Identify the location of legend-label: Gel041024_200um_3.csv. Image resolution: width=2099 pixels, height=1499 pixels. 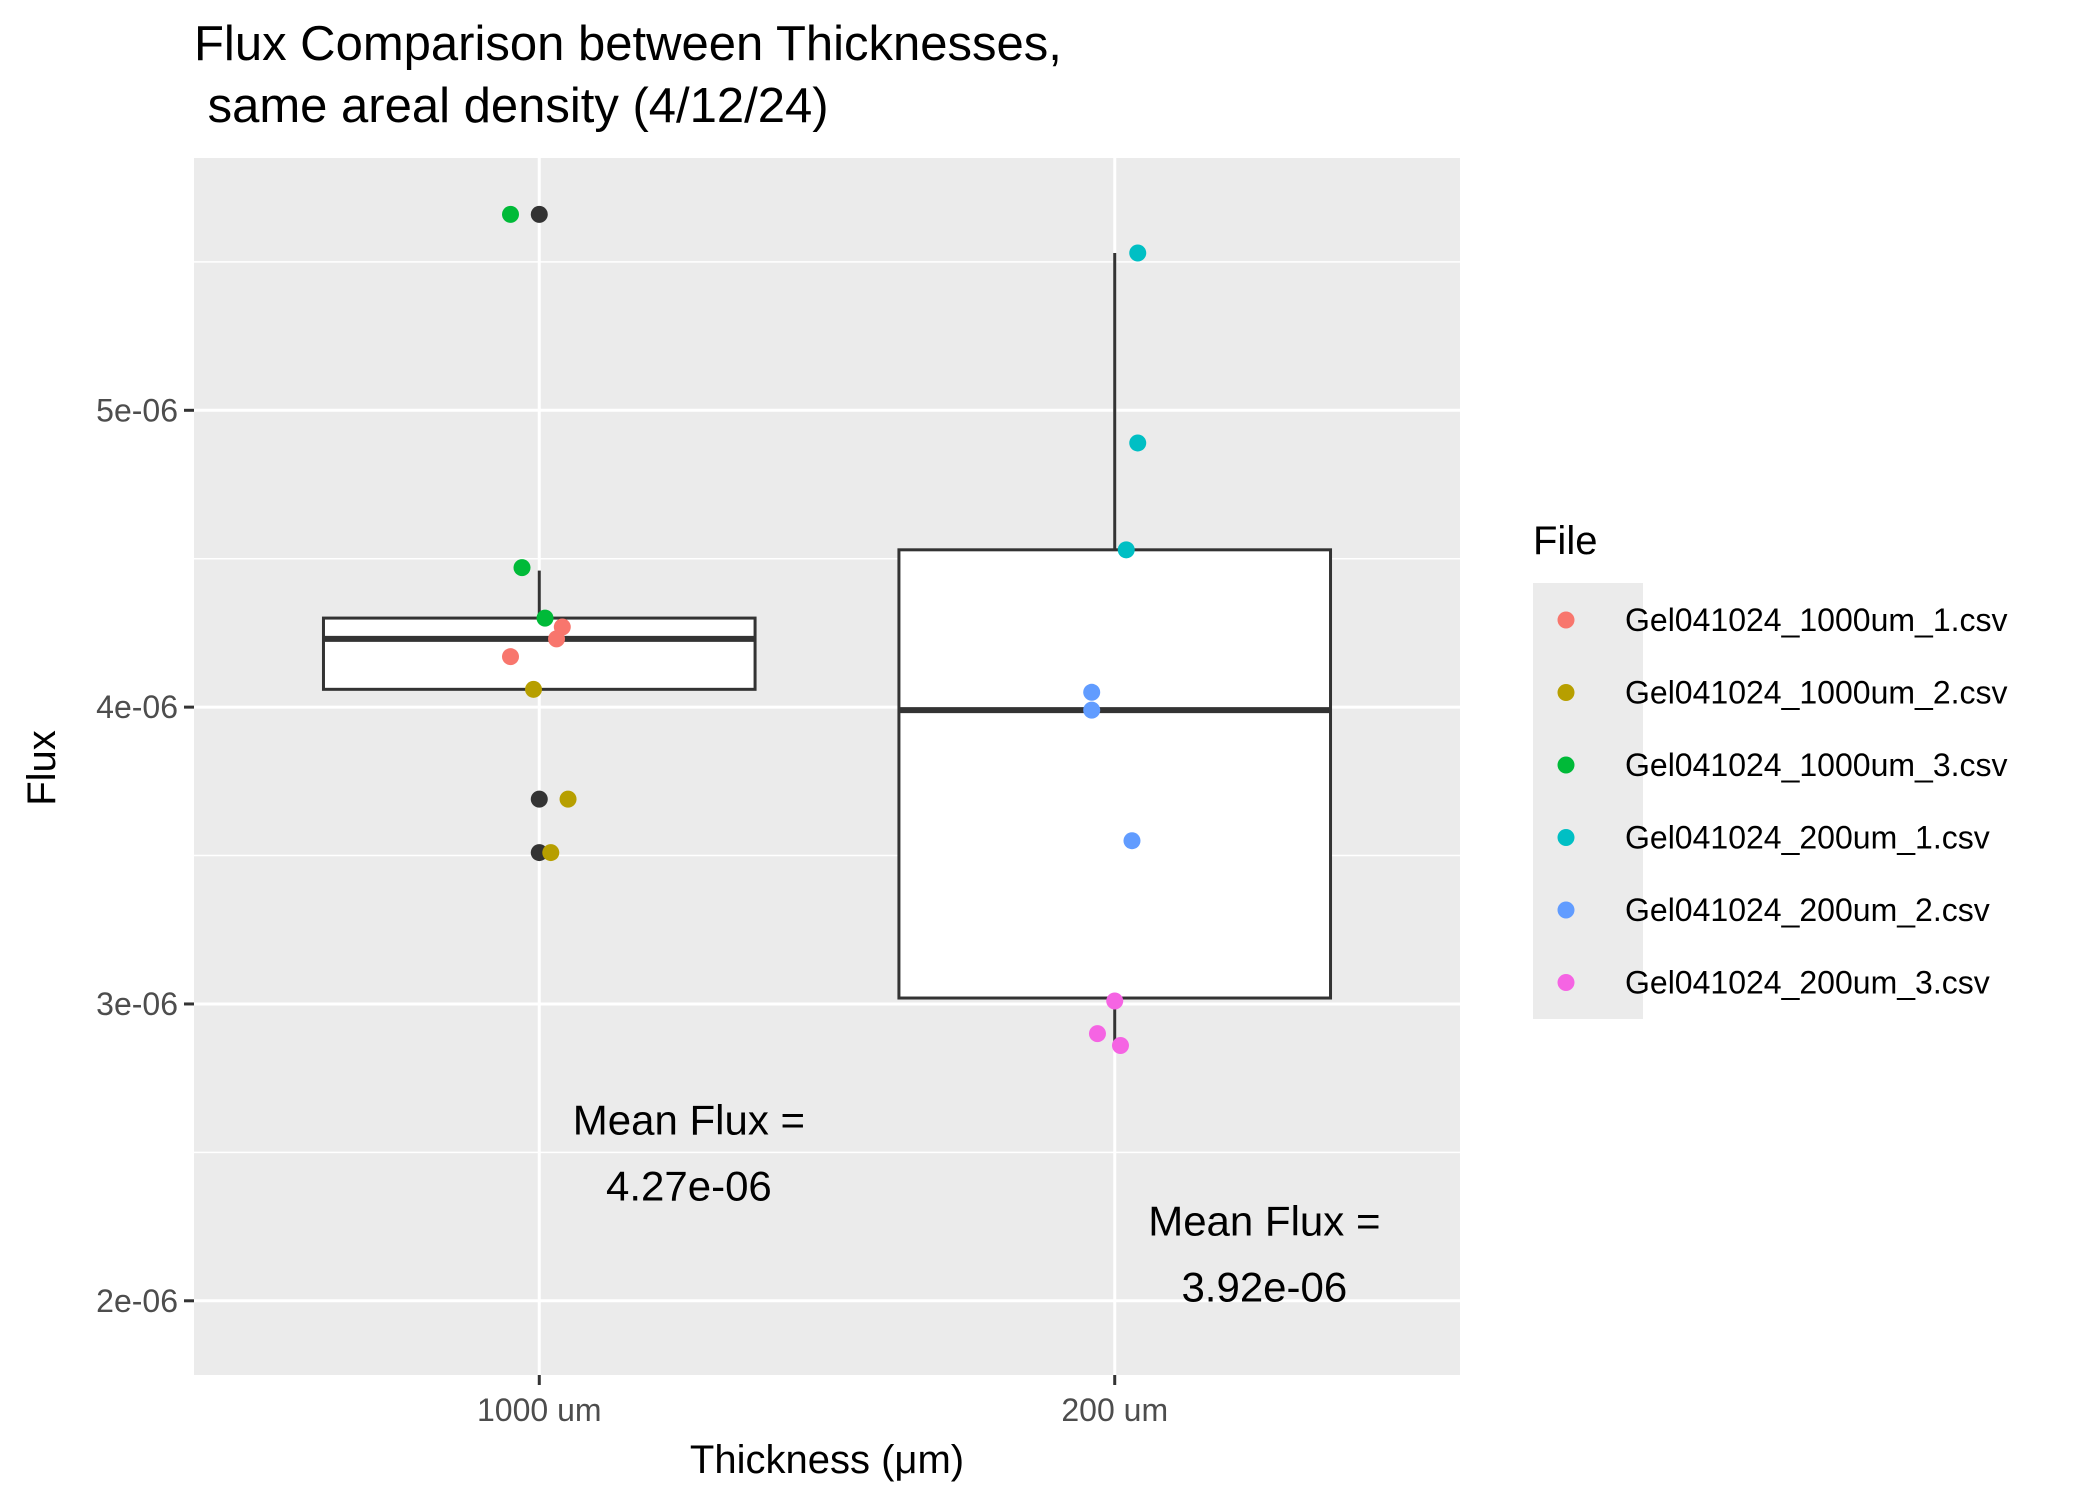
(1807, 983).